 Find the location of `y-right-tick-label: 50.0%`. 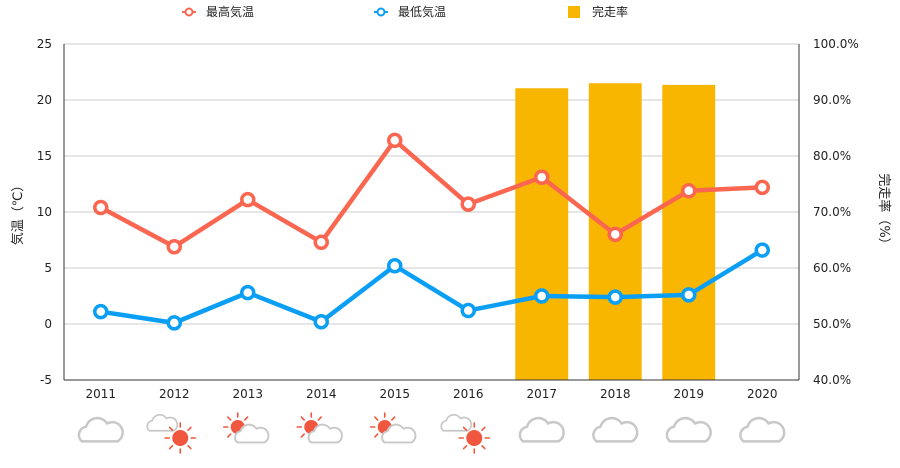

y-right-tick-label: 50.0% is located at coordinates (832, 324).